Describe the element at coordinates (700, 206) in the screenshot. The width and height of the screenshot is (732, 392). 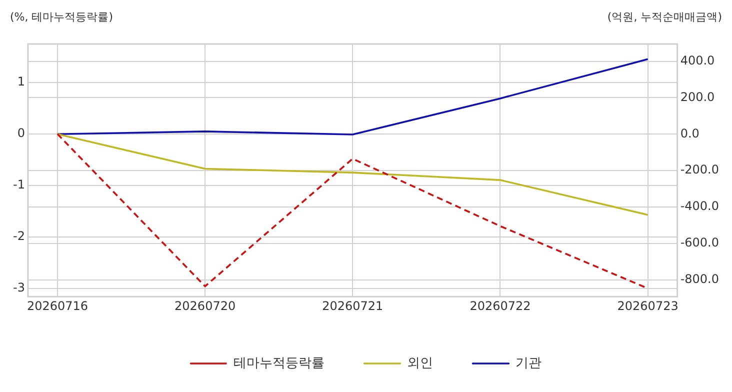
I see `y2-tick-label: -400.0` at that location.